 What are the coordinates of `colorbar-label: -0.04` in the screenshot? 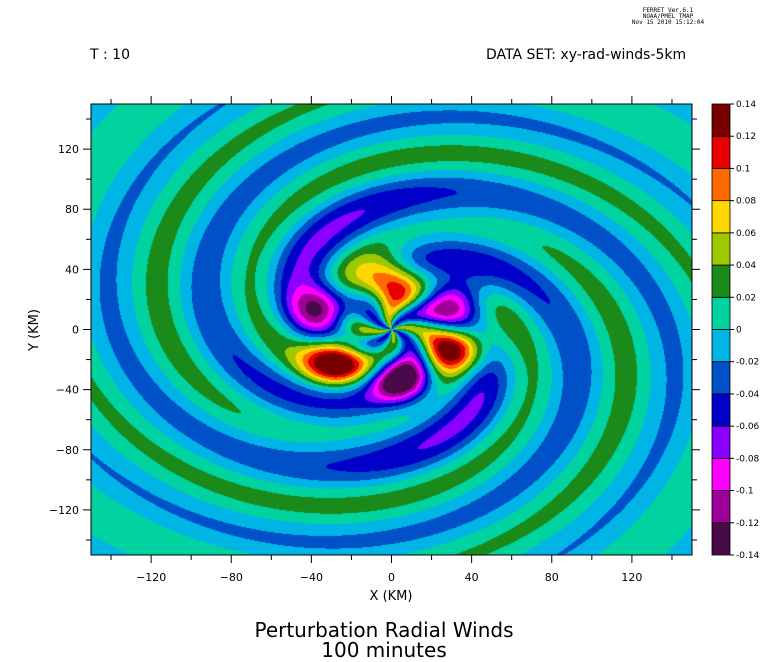 It's located at (748, 395).